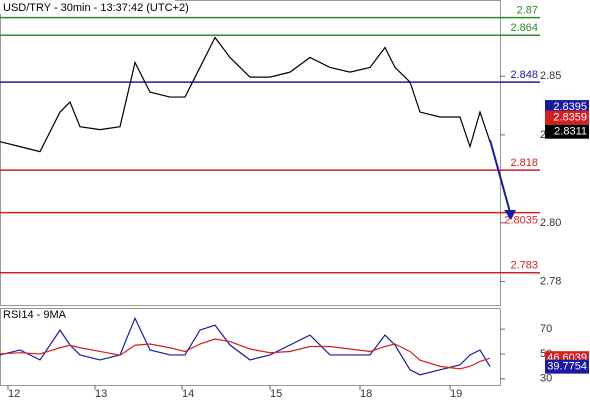 This screenshot has height=400, width=590. Describe the element at coordinates (550, 76) in the screenshot. I see `y-tick-label: 2.85` at that location.